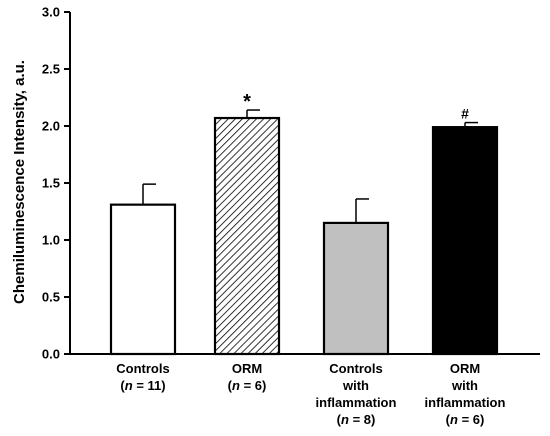  Describe the element at coordinates (51, 354) in the screenshot. I see `y-tick-label: 0.0` at that location.